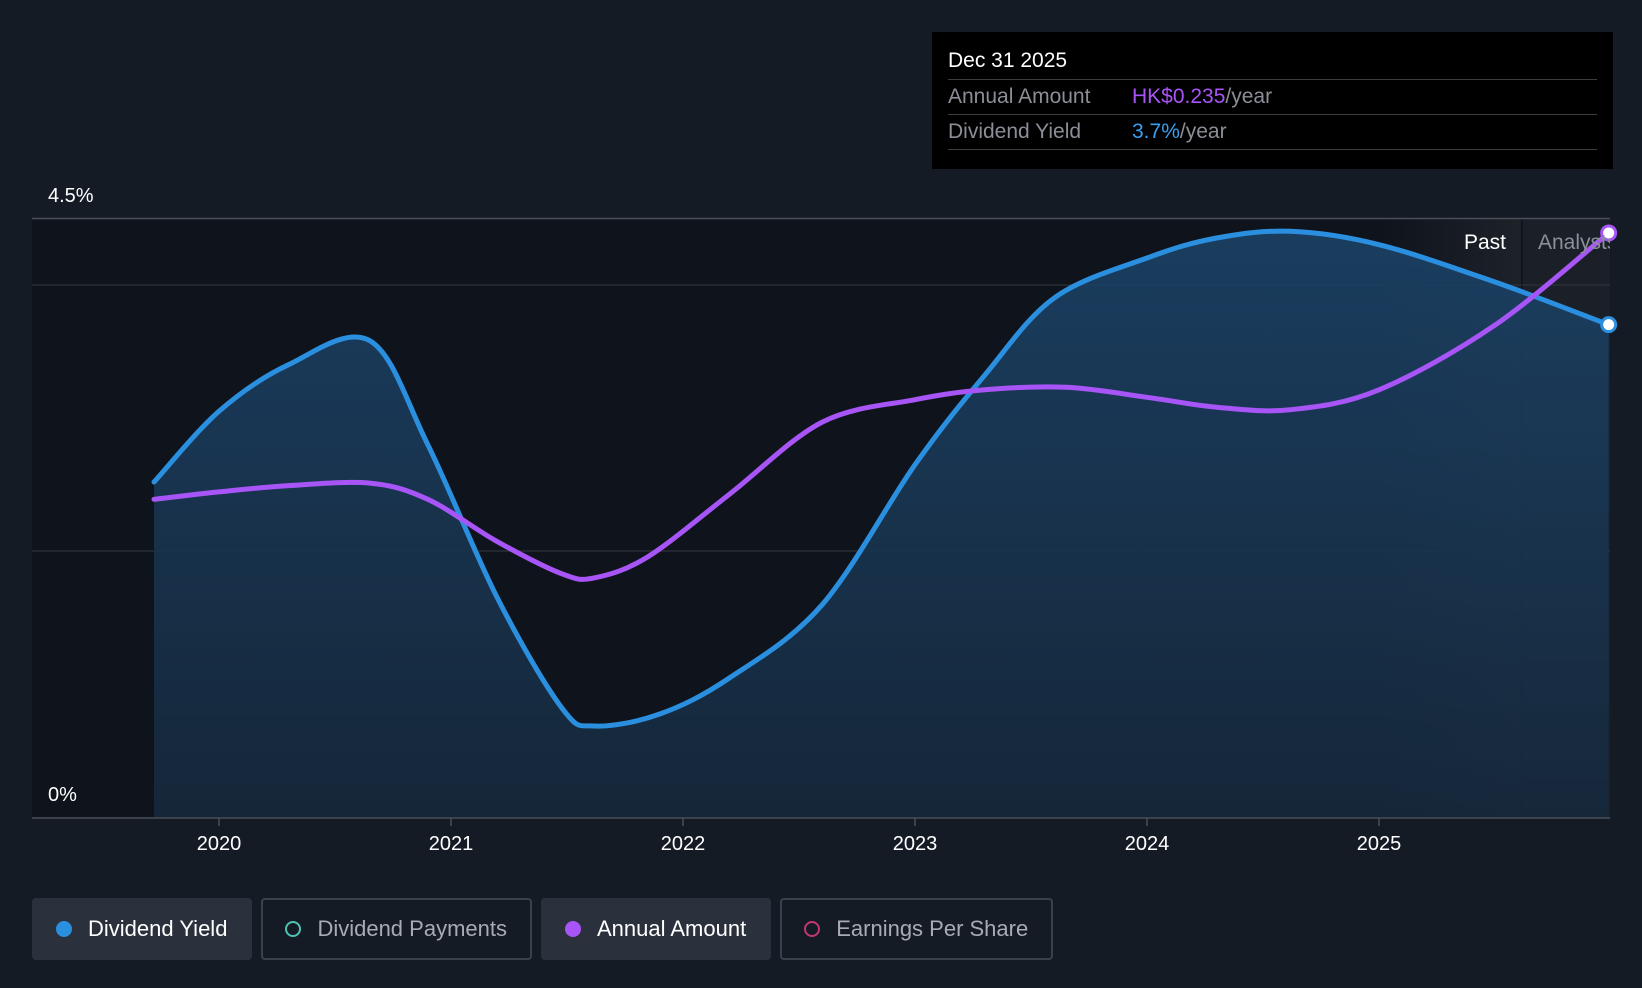 Image resolution: width=1642 pixels, height=988 pixels. I want to click on x-tick-label: 2025, so click(1379, 844).